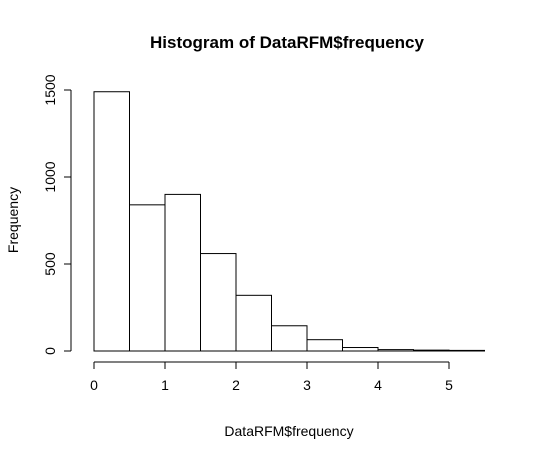  I want to click on y-tick-label-2: 1000, so click(50, 176).